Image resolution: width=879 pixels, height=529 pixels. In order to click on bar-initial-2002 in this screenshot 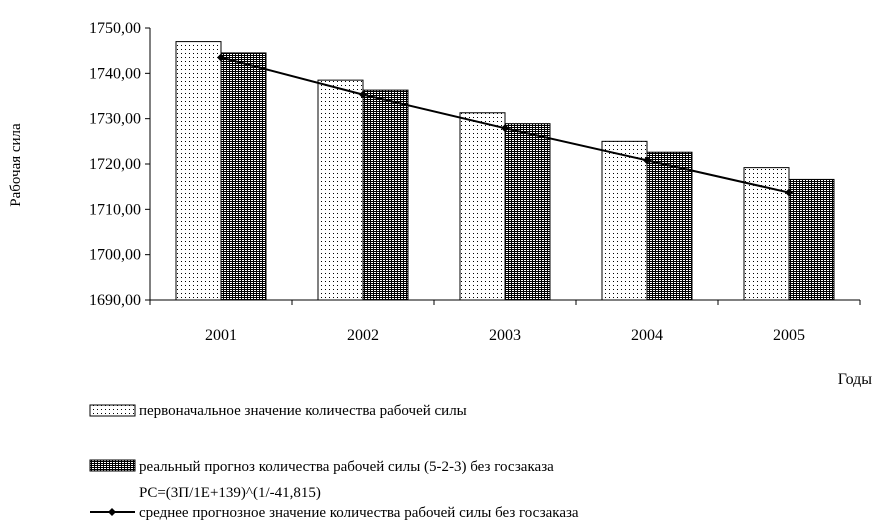, I will do `click(340, 190)`.